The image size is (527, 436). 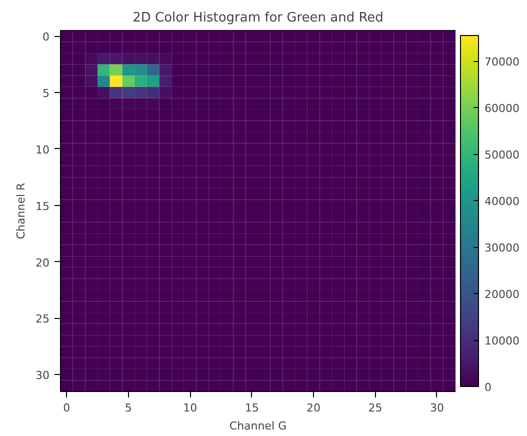 I want to click on y-tick-label: 20, so click(x=43, y=263).